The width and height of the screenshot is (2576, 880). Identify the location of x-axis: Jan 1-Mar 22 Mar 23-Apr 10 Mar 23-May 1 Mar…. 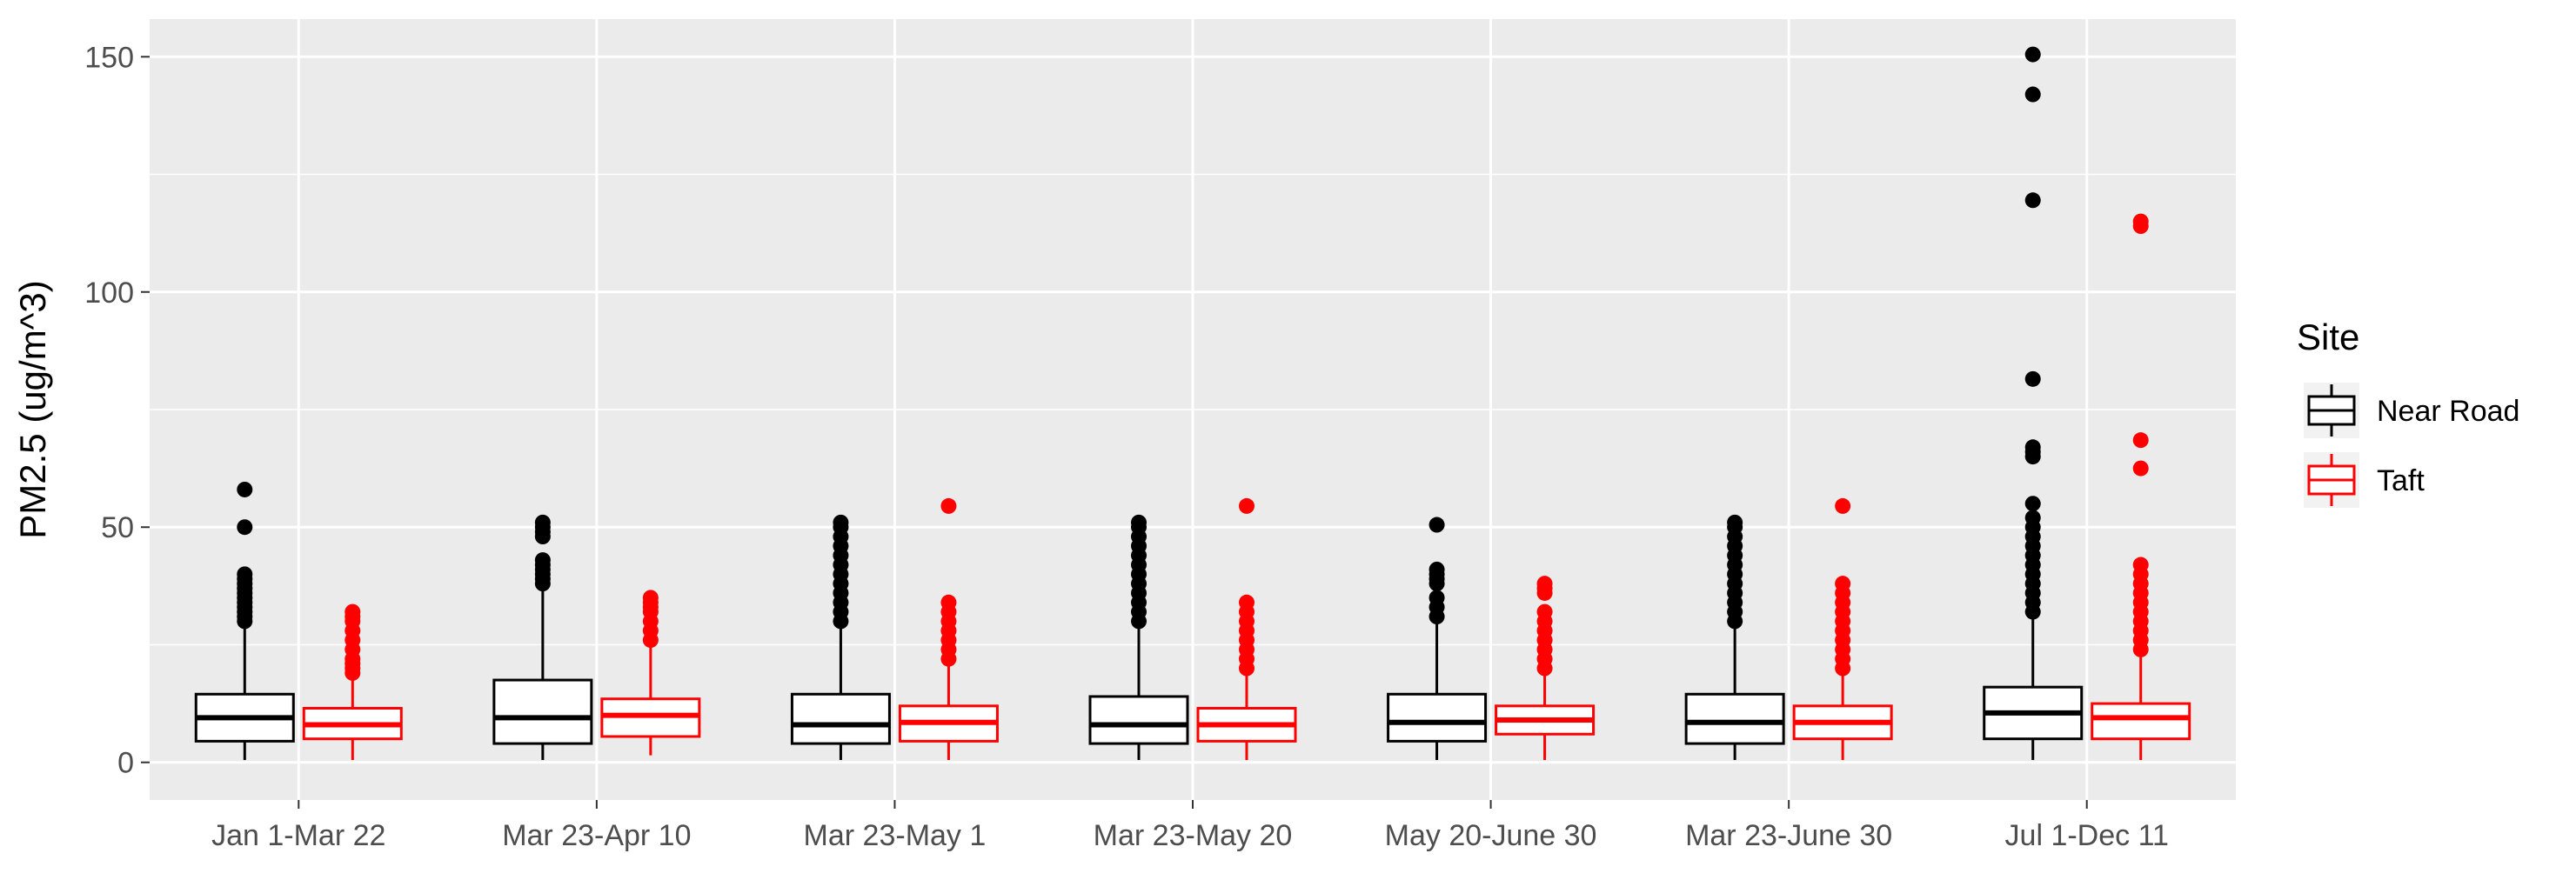
(1190, 826).